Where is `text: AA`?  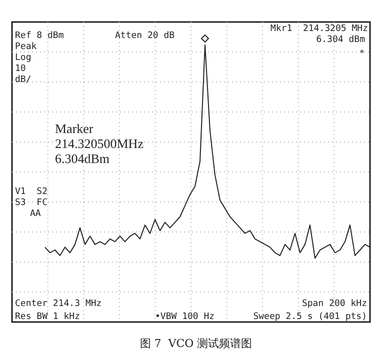
text: AA is located at coordinates (36, 214).